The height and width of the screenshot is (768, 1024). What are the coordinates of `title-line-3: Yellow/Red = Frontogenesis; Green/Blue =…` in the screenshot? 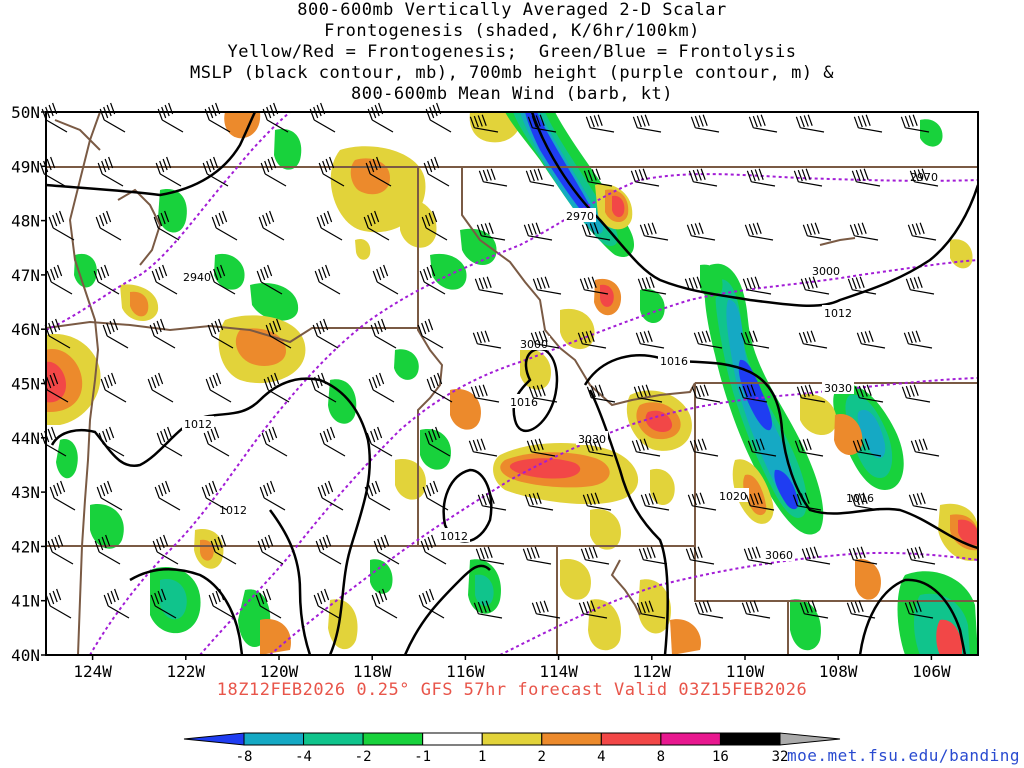 It's located at (512, 52).